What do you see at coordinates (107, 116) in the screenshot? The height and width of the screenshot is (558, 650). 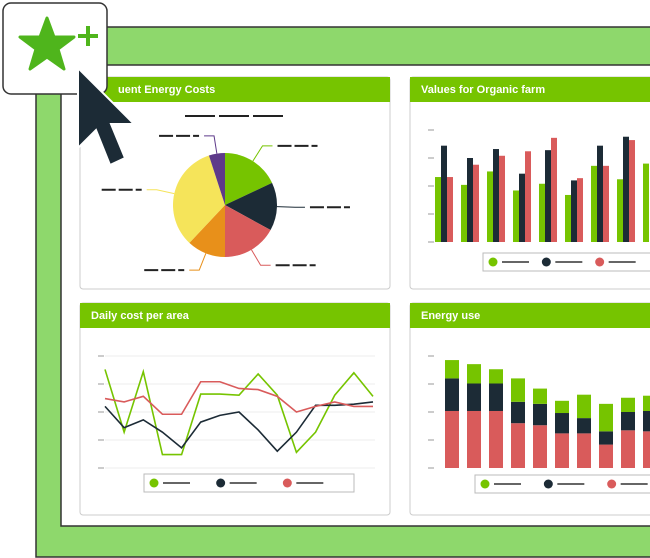 I see `cursor` at bounding box center [107, 116].